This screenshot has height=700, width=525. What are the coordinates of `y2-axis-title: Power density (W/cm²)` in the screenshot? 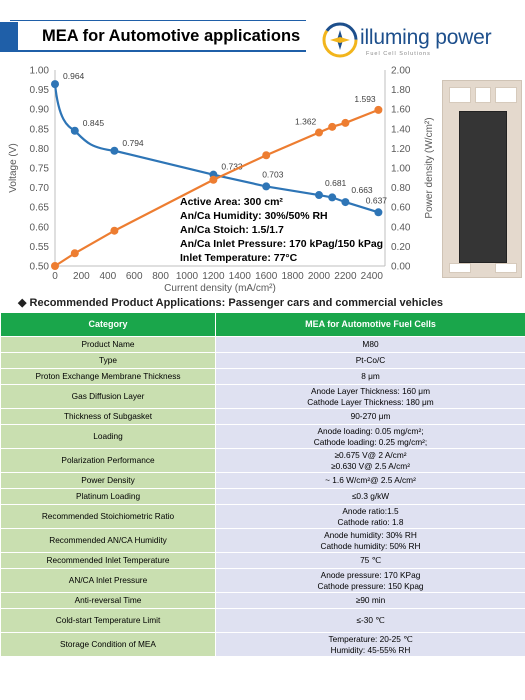 It's located at (429, 167).